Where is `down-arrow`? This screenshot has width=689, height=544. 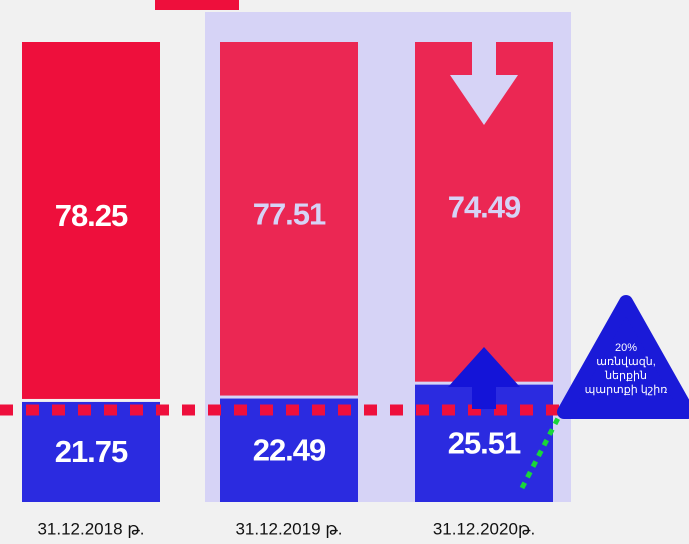
down-arrow is located at coordinates (484, 82).